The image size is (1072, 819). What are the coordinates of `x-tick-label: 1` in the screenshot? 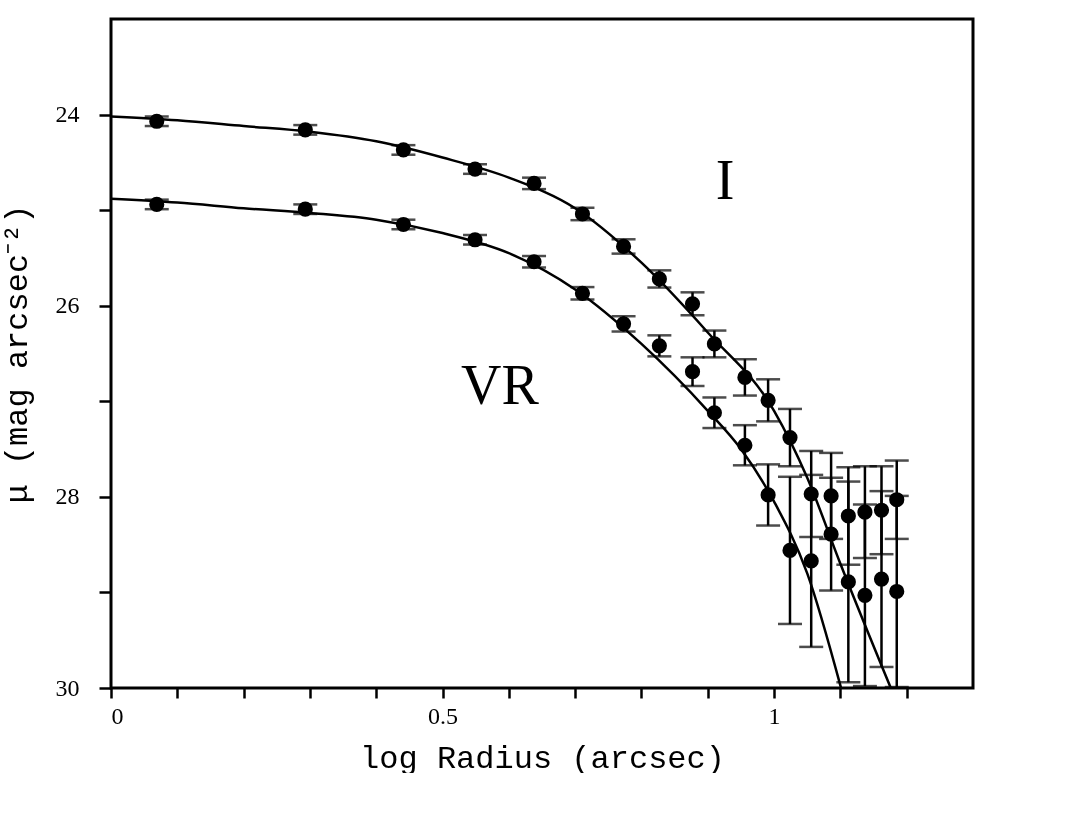 It's located at (774, 715).